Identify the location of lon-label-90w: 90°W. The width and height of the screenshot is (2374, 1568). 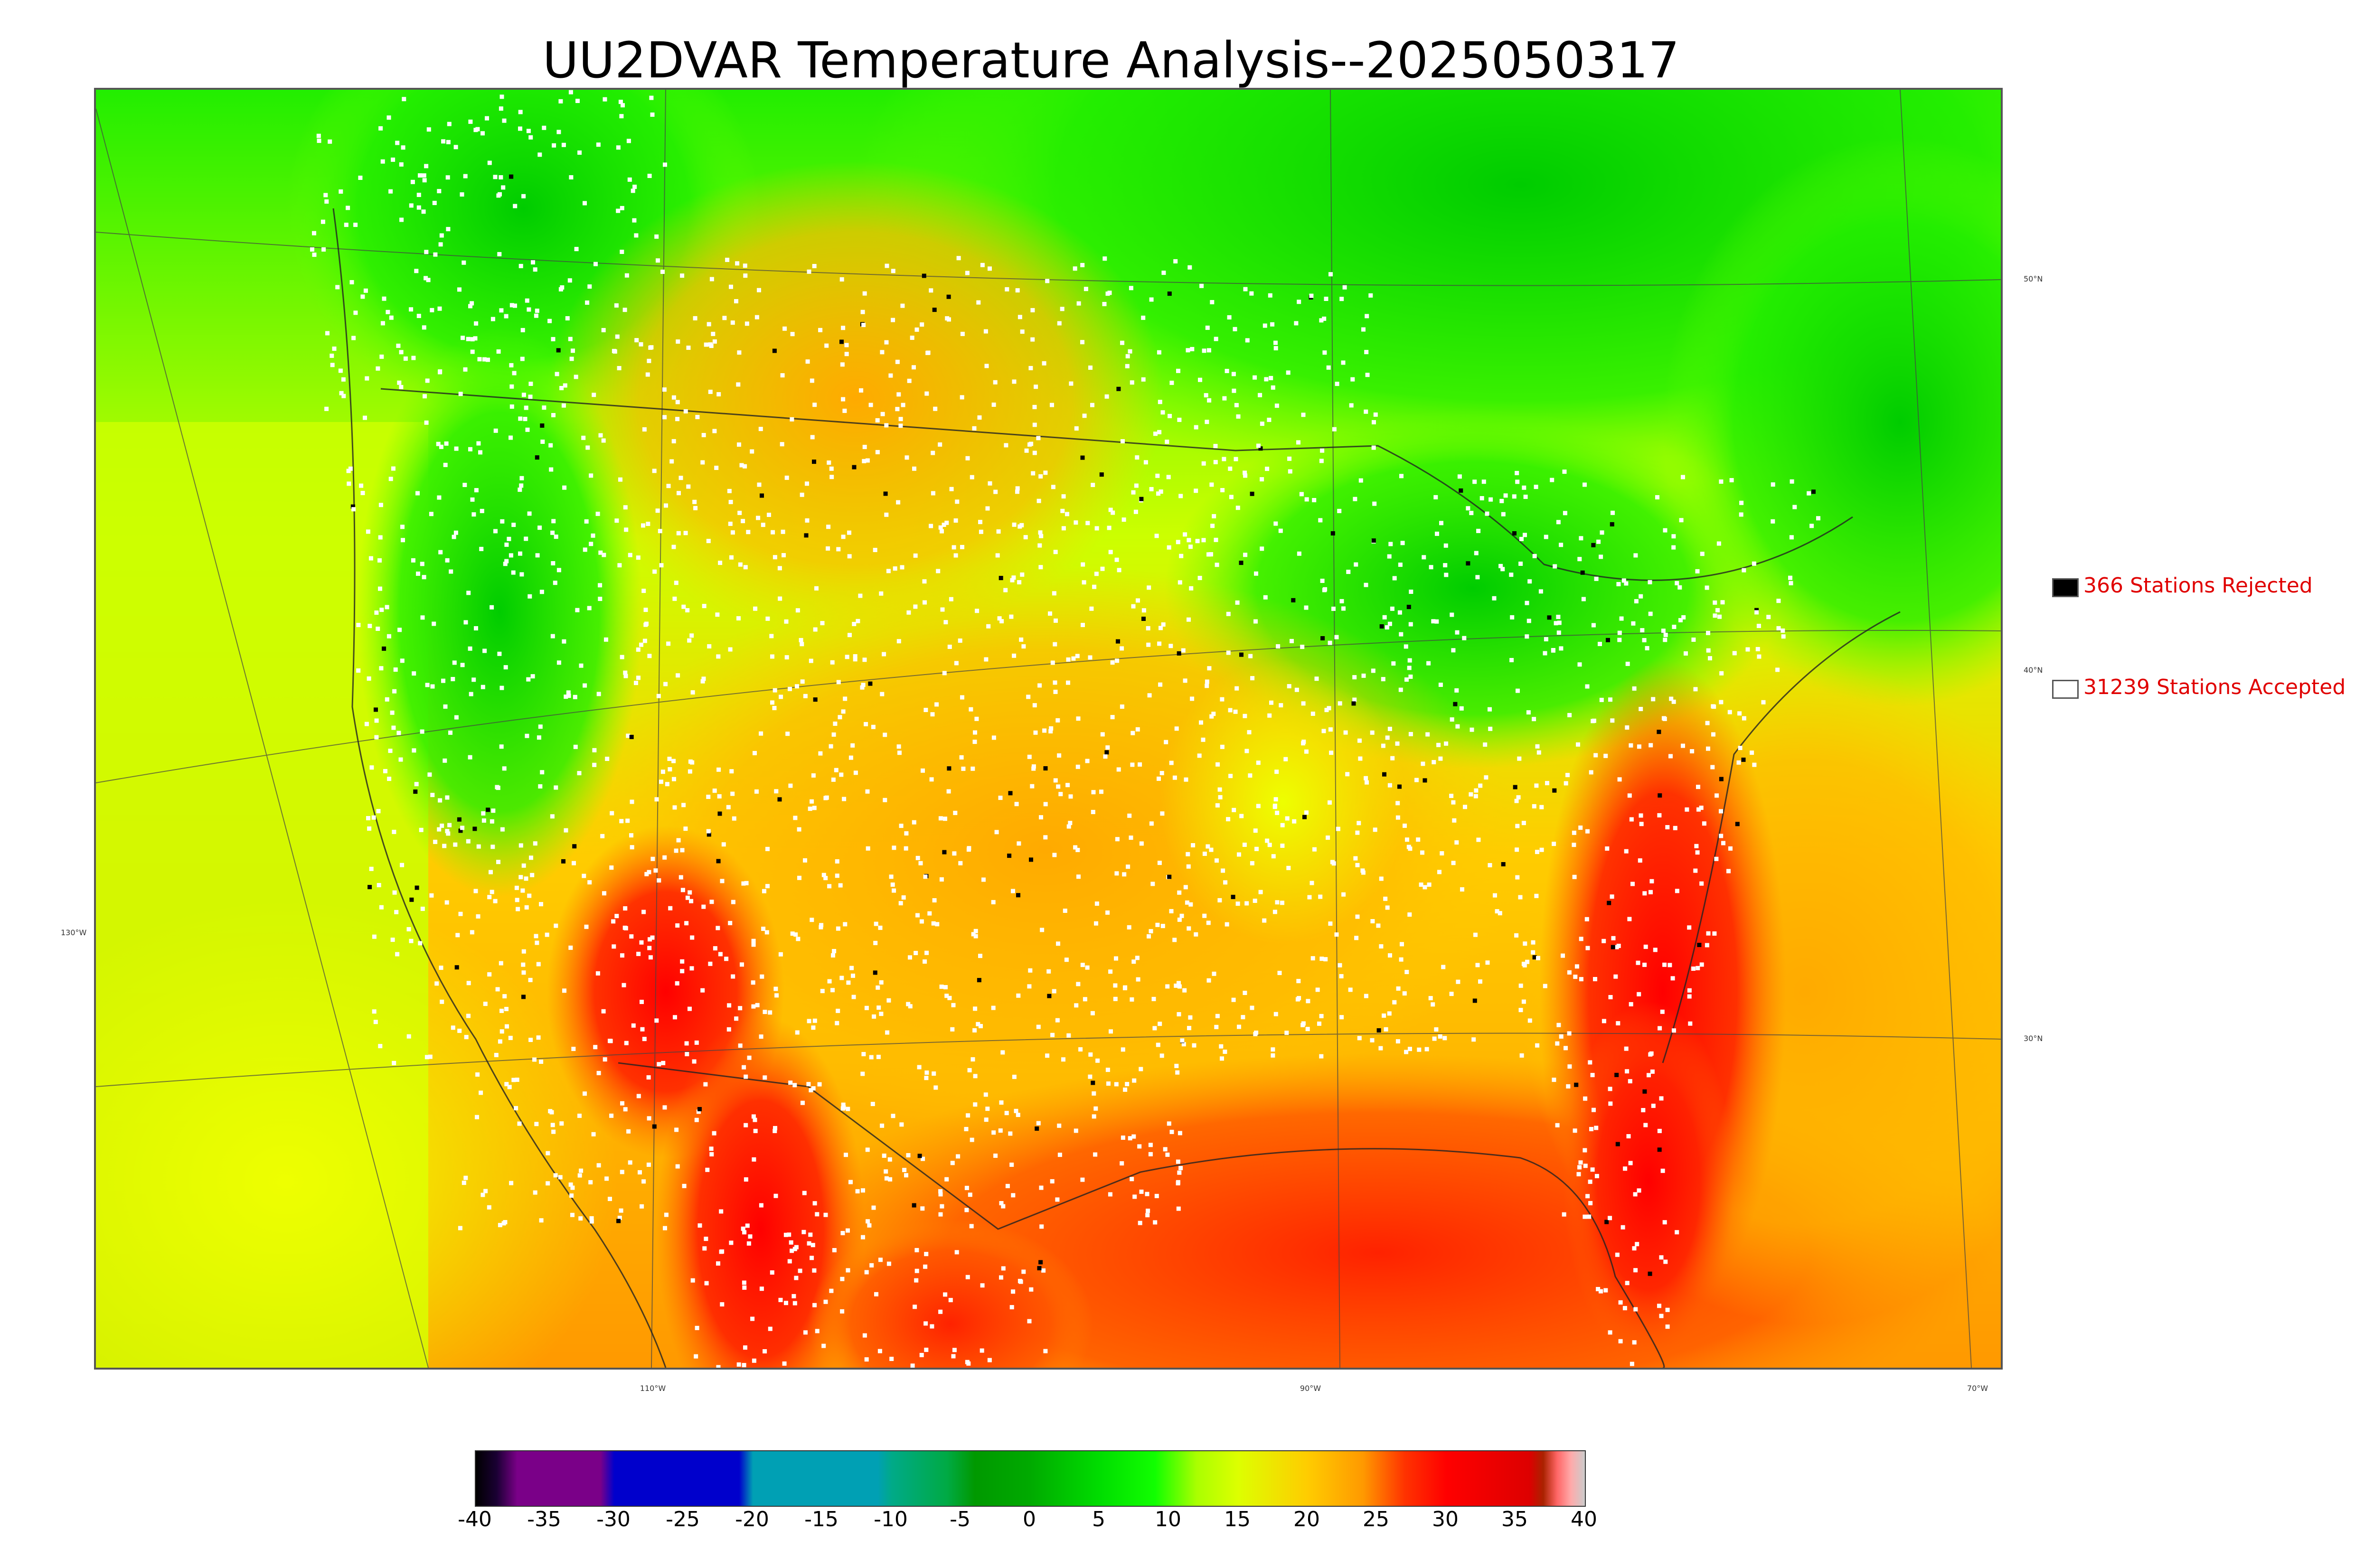
(1310, 1388).